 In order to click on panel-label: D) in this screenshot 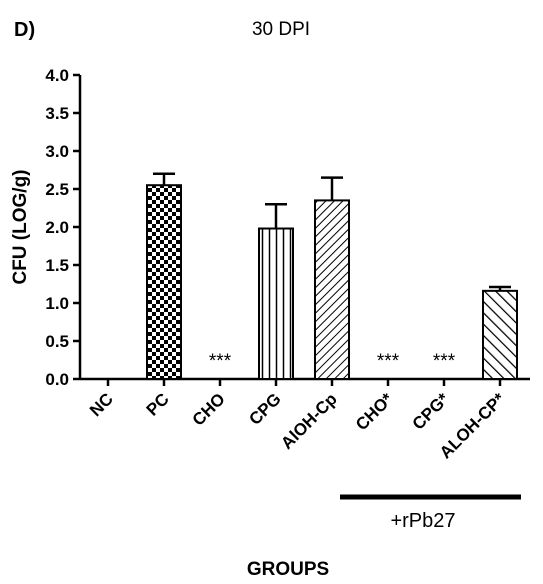, I will do `click(24, 30)`.